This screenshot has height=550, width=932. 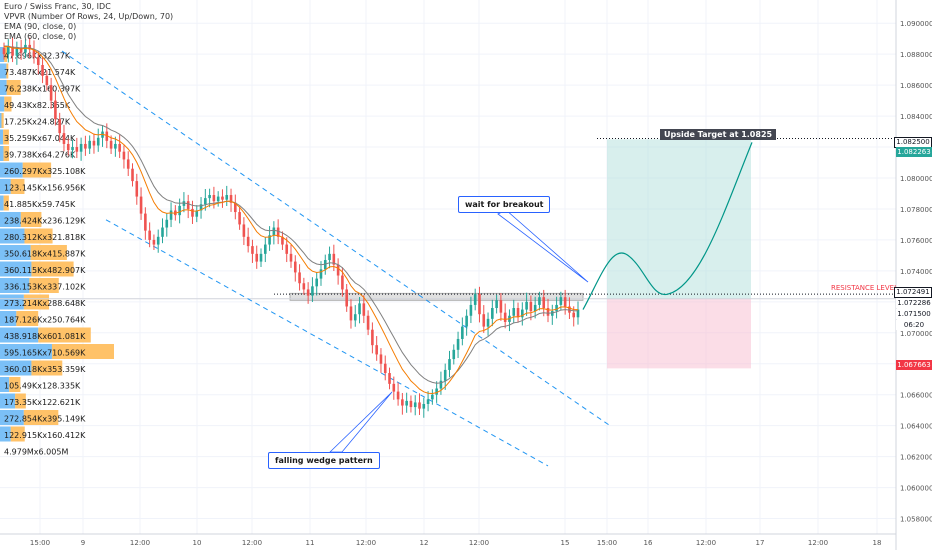 I want to click on vpvr-row-label: 272.854Kx395.149K, so click(x=45, y=418).